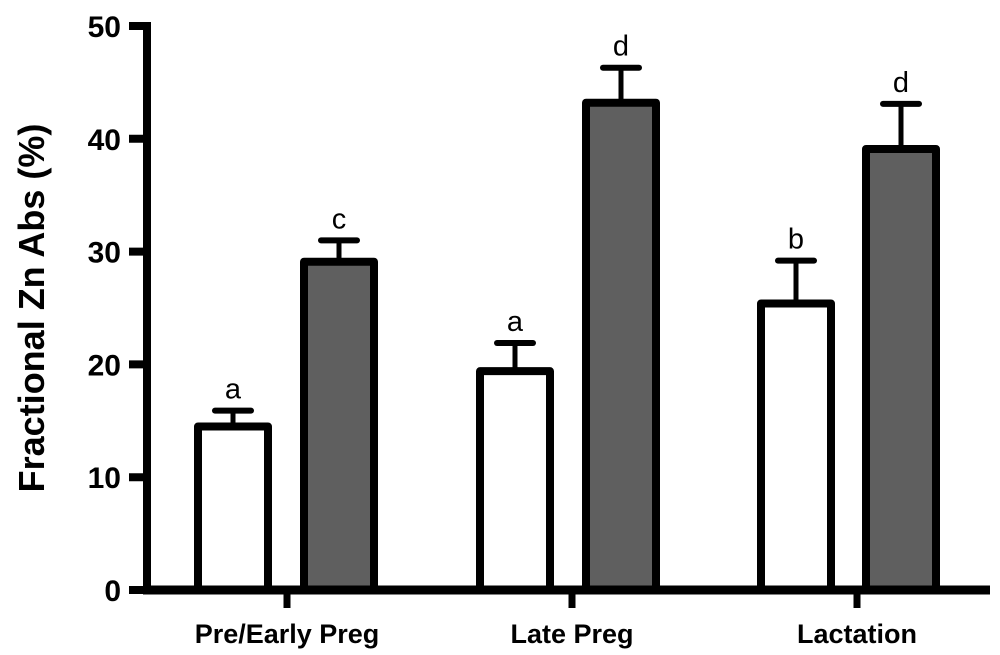 This screenshot has width=1000, height=655. What do you see at coordinates (104, 478) in the screenshot?
I see `y-tick-label: 10` at bounding box center [104, 478].